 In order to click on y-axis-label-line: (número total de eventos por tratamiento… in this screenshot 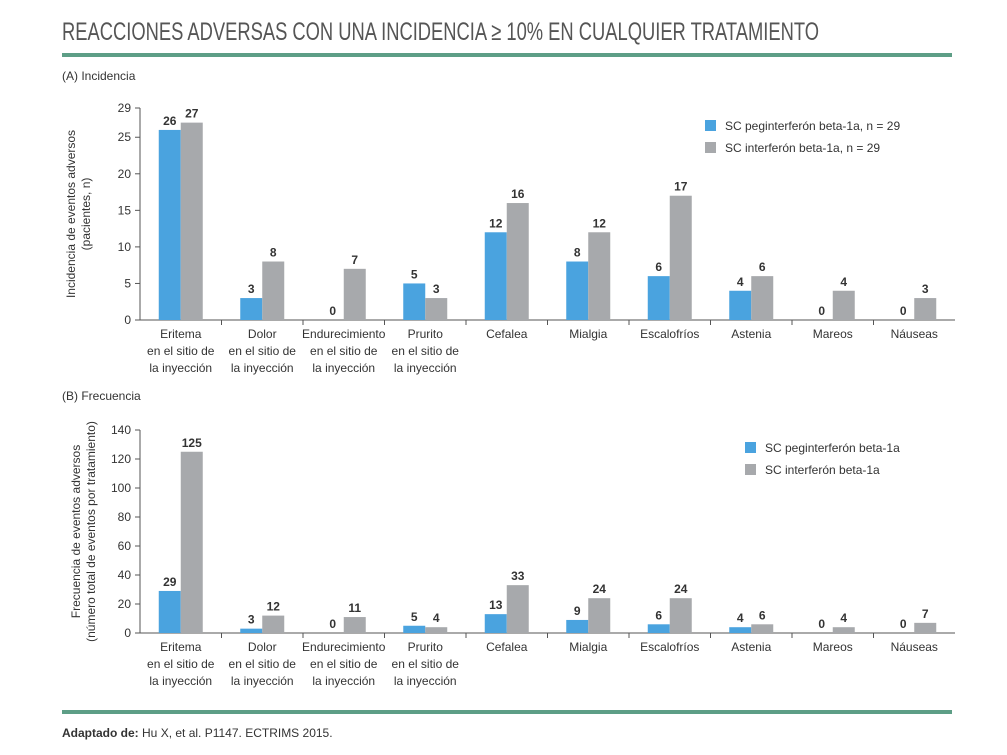, I will do `click(91, 531)`.